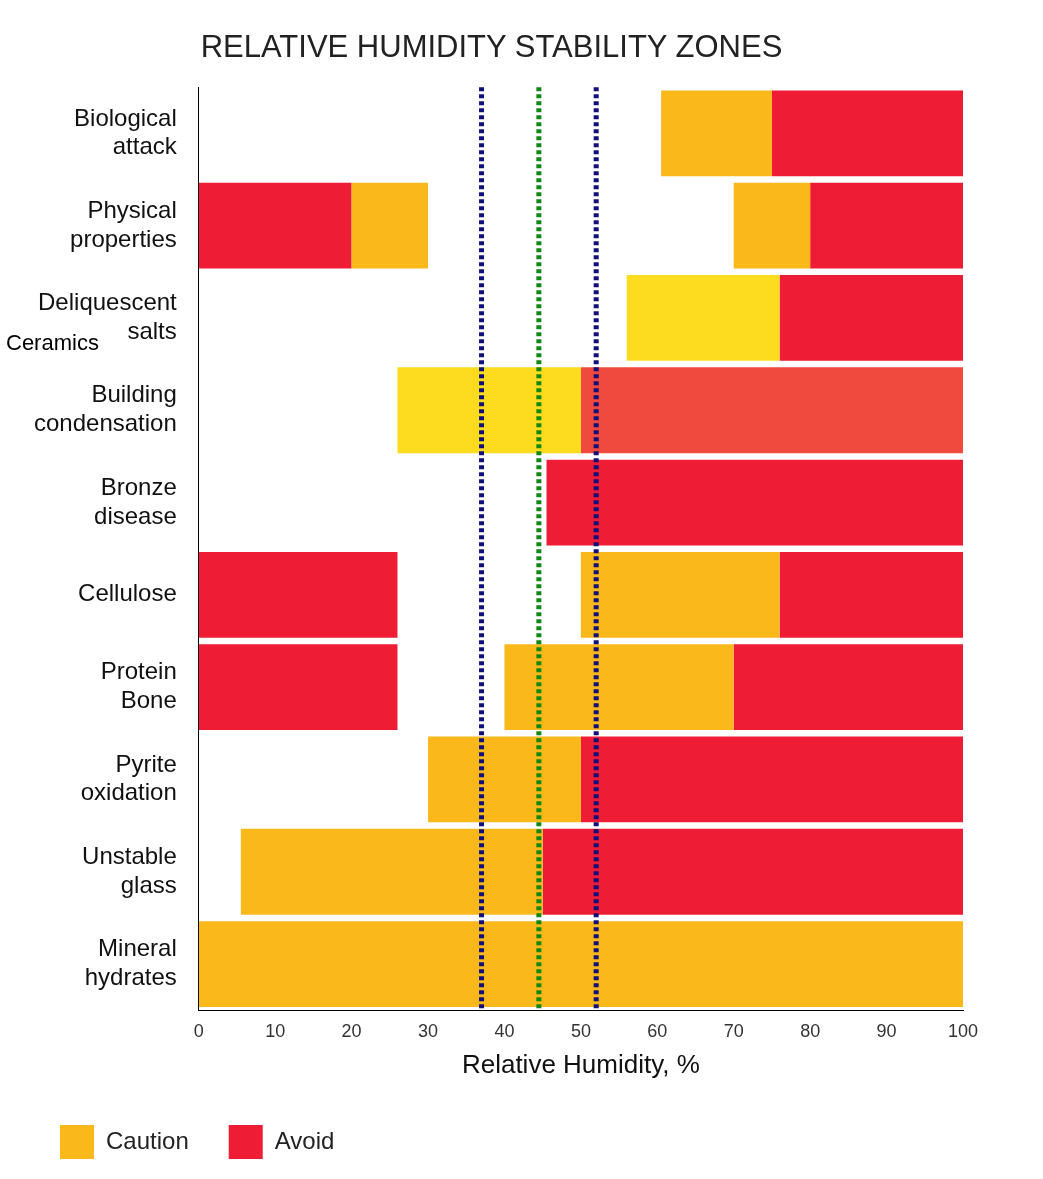 The height and width of the screenshot is (1179, 1043). Describe the element at coordinates (52, 343) in the screenshot. I see `text: Ceramics` at that location.